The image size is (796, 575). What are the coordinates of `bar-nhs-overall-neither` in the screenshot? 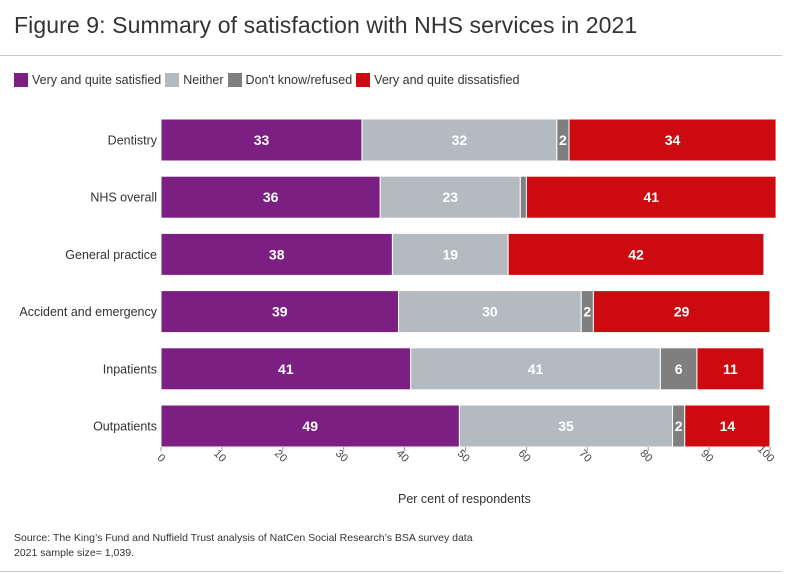 It's located at (450, 197).